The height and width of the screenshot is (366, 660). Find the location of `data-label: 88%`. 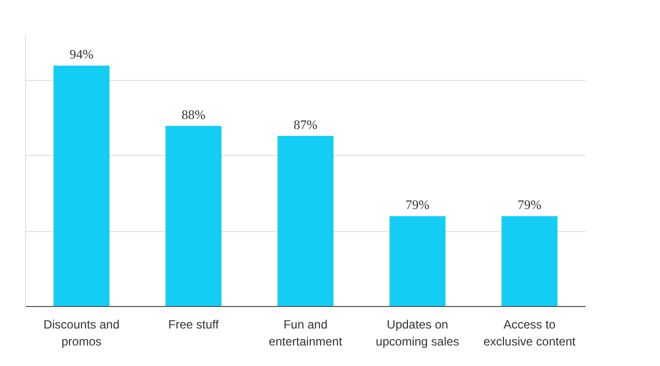

data-label: 88% is located at coordinates (194, 114).